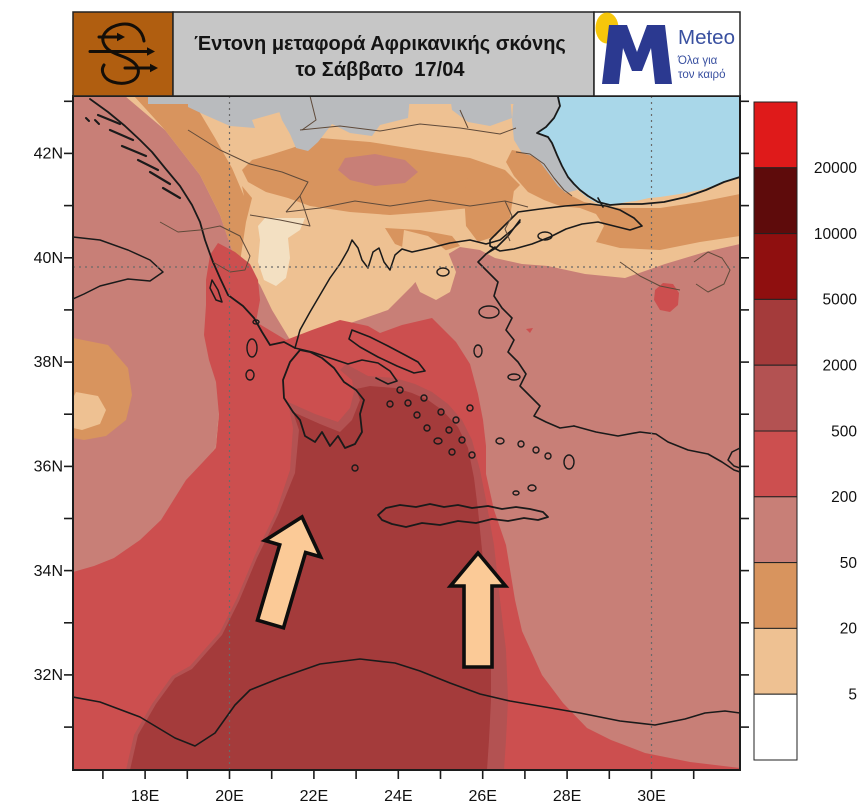  Describe the element at coordinates (314, 796) in the screenshot. I see `svg-text: 22E` at that location.